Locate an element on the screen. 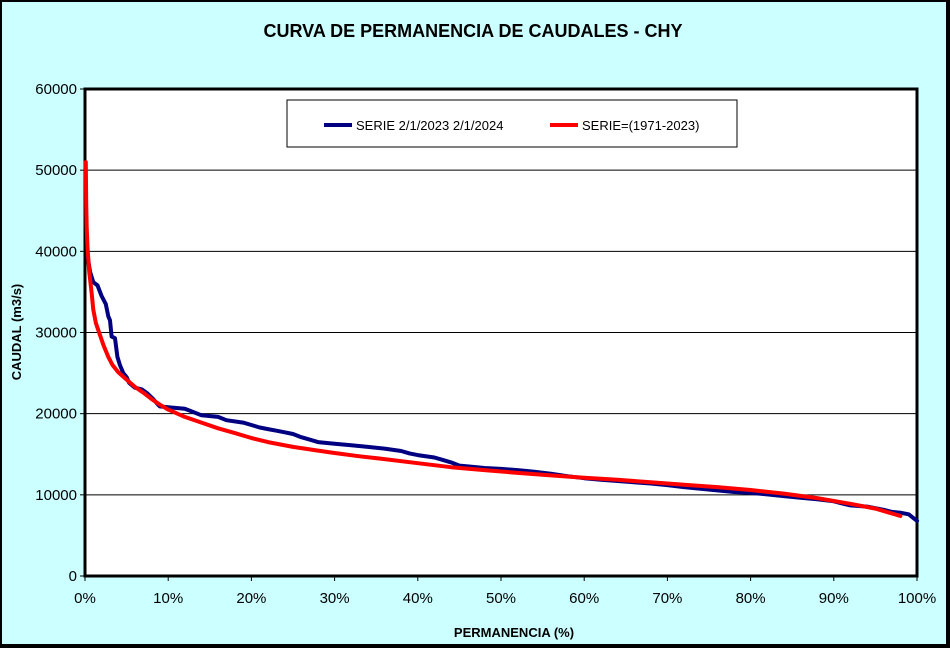 This screenshot has width=950, height=648. x-tick-label: 70% is located at coordinates (667, 598).